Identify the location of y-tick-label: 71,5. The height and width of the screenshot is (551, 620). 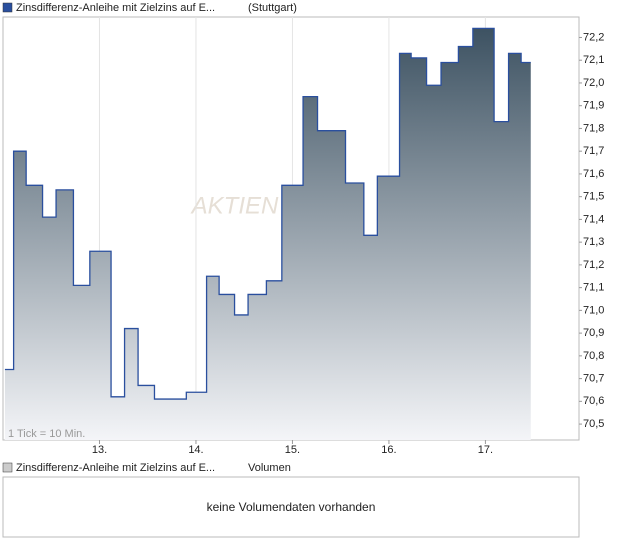
(593, 197).